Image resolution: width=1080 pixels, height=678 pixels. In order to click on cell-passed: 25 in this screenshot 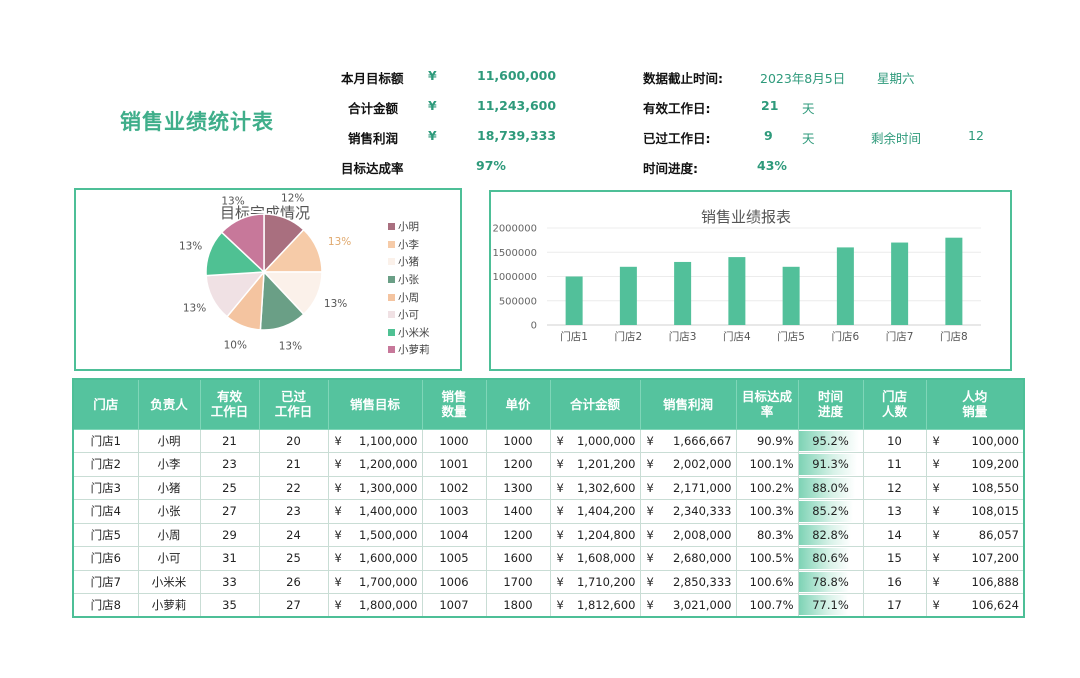, I will do `click(293, 558)`.